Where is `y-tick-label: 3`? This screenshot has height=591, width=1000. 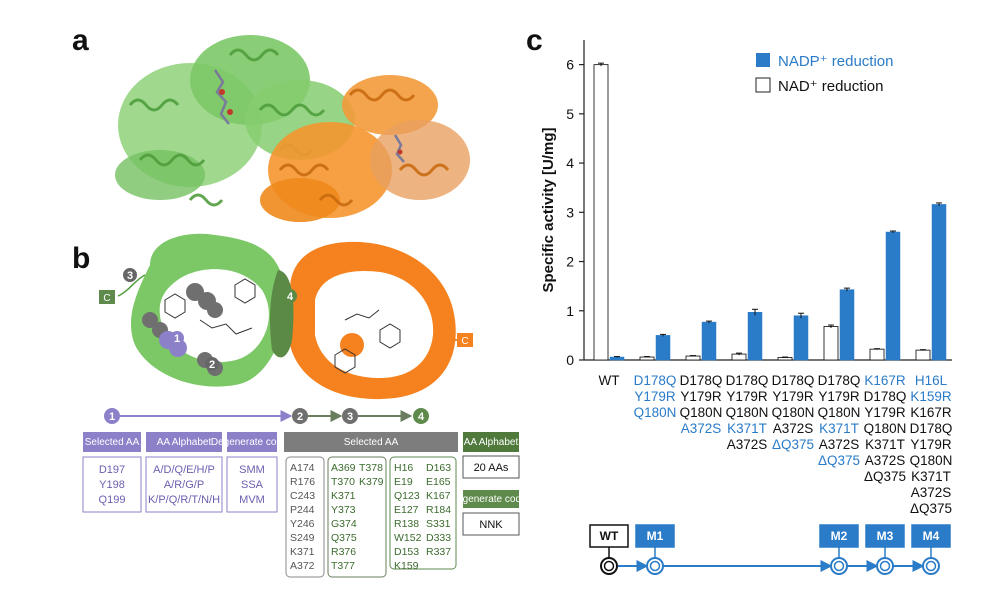 y-tick-label: 3 is located at coordinates (570, 212).